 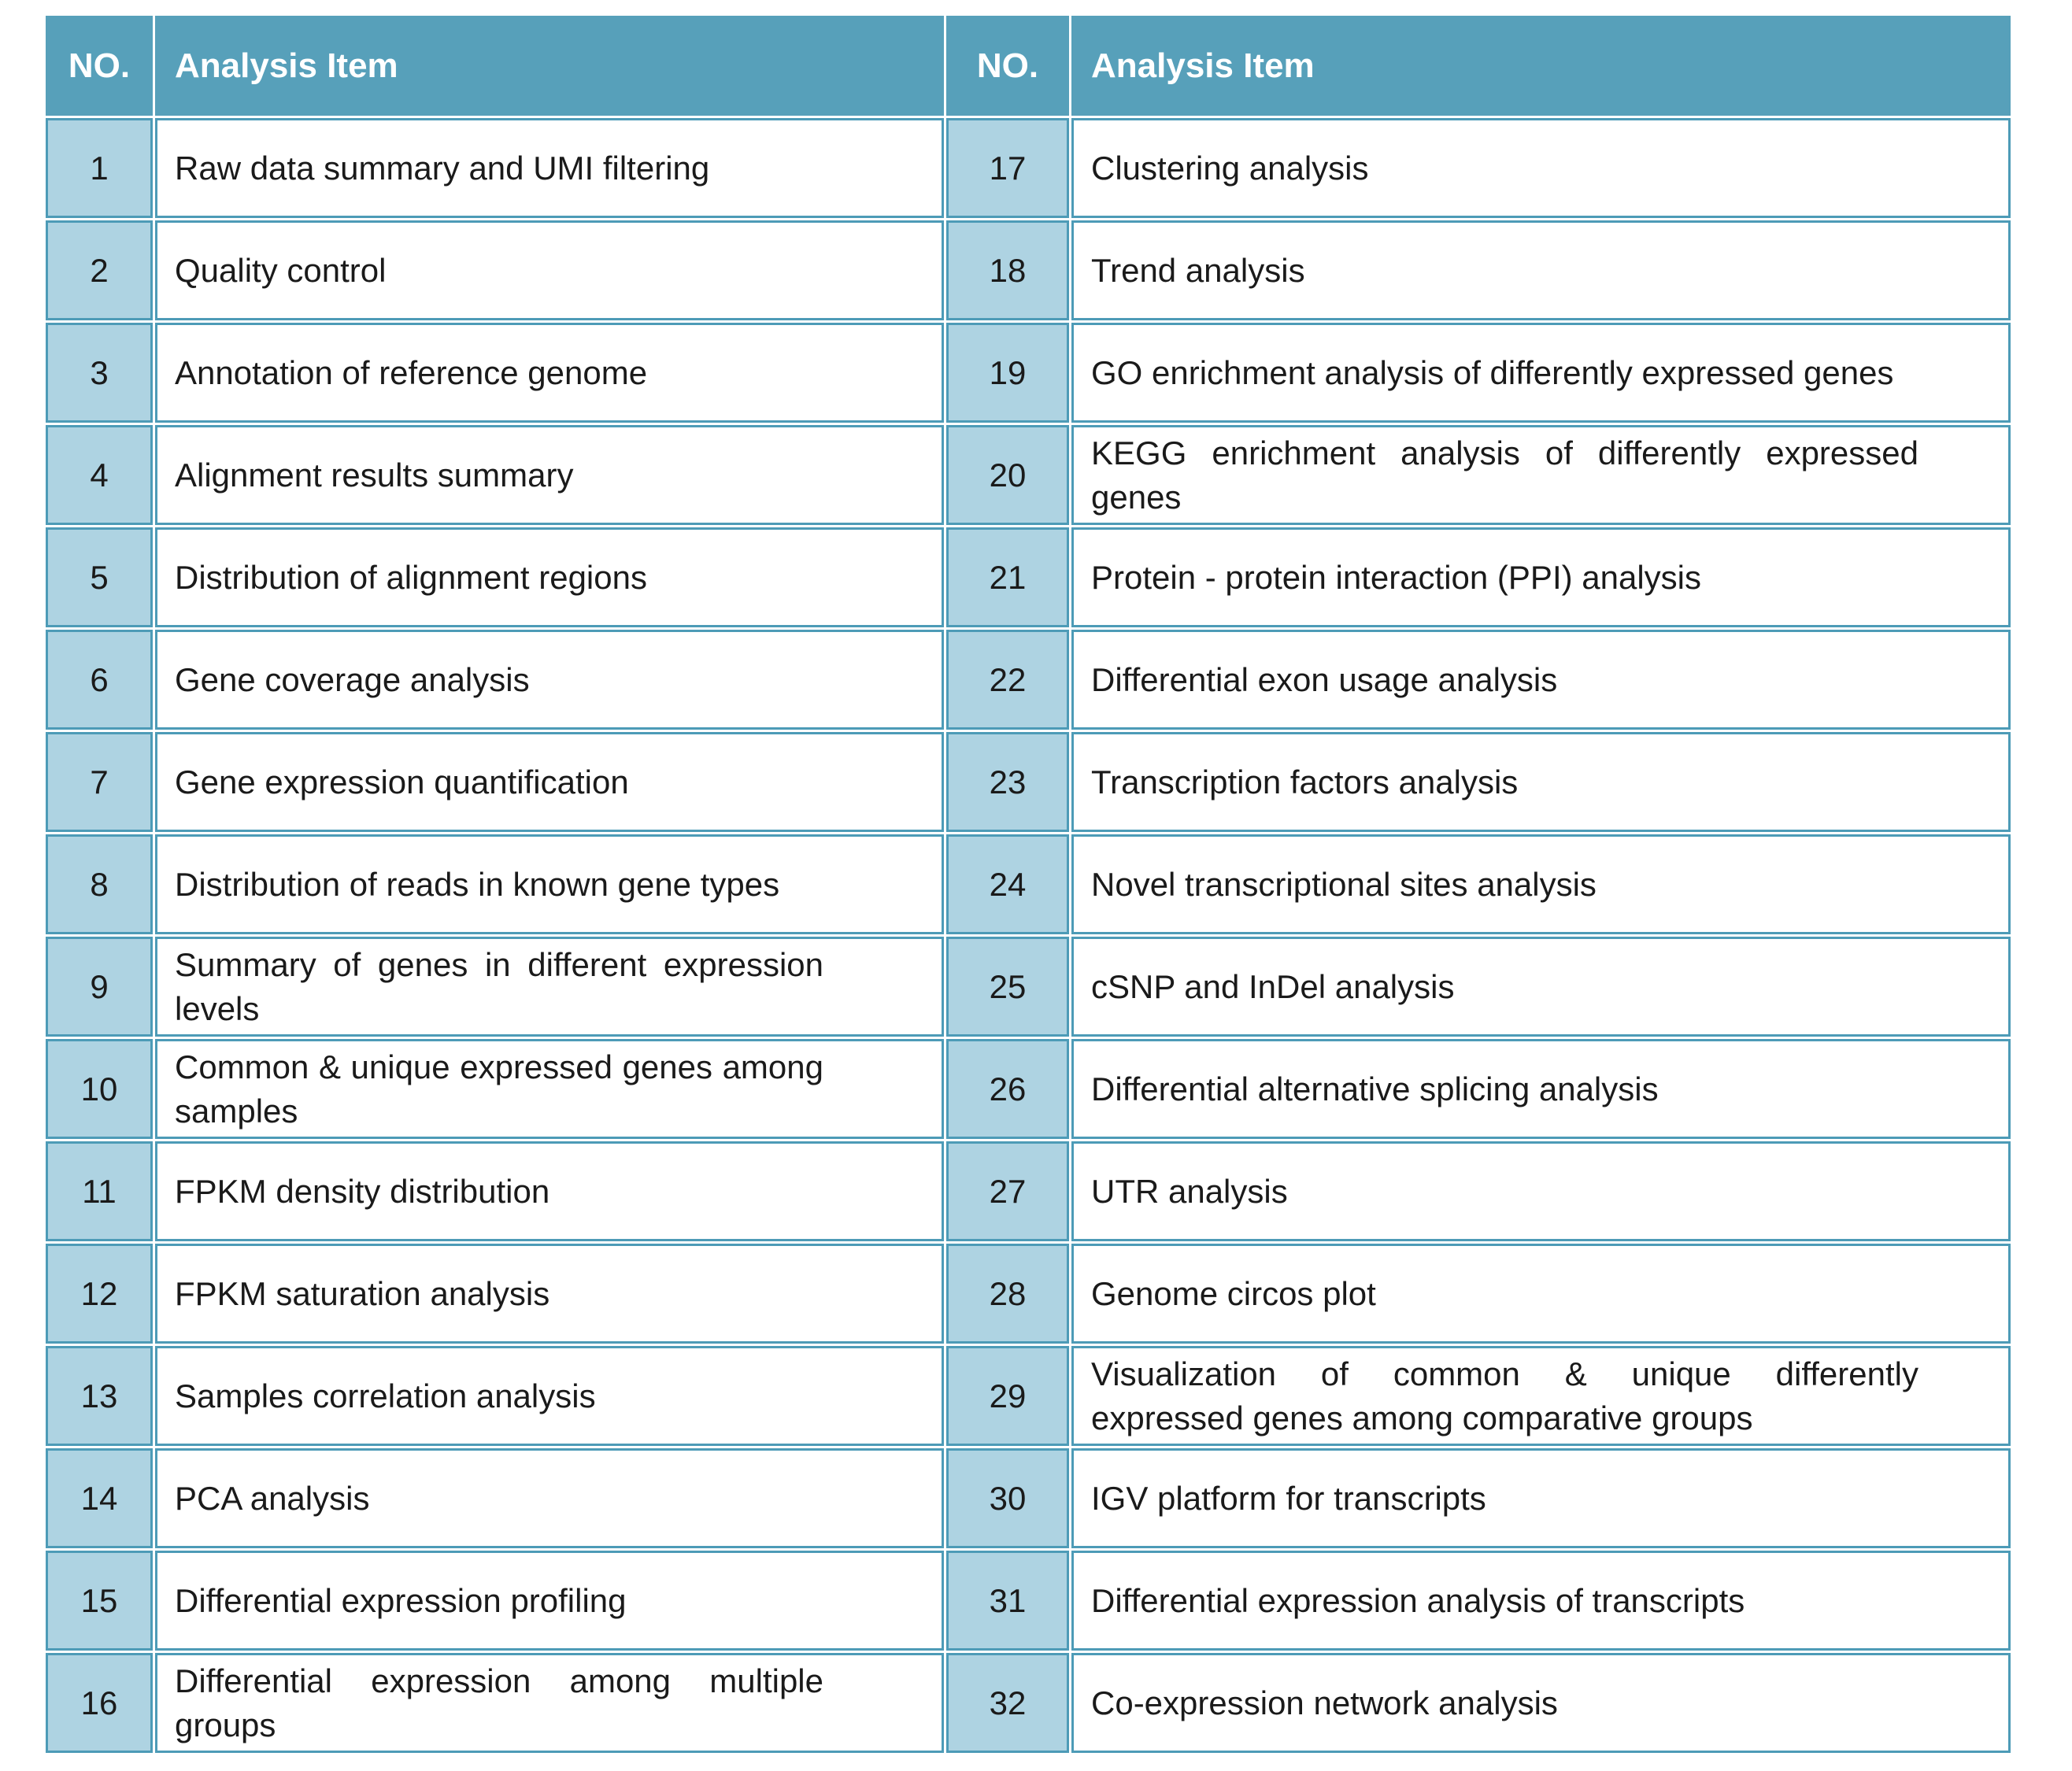 What do you see at coordinates (549, 1396) in the screenshot?
I see `analysis-item-cell: Samples correlation analysis` at bounding box center [549, 1396].